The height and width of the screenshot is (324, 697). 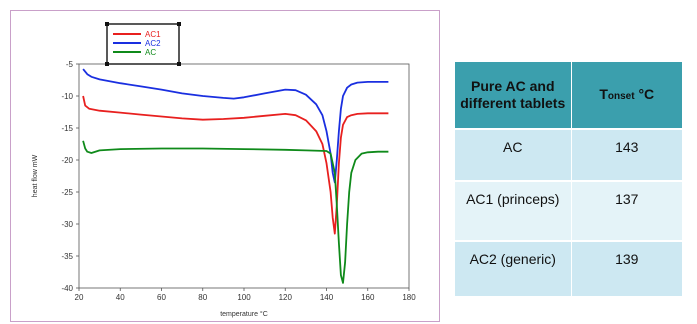 What do you see at coordinates (603, 93) in the screenshot?
I see `header-tonset-symbol: T` at bounding box center [603, 93].